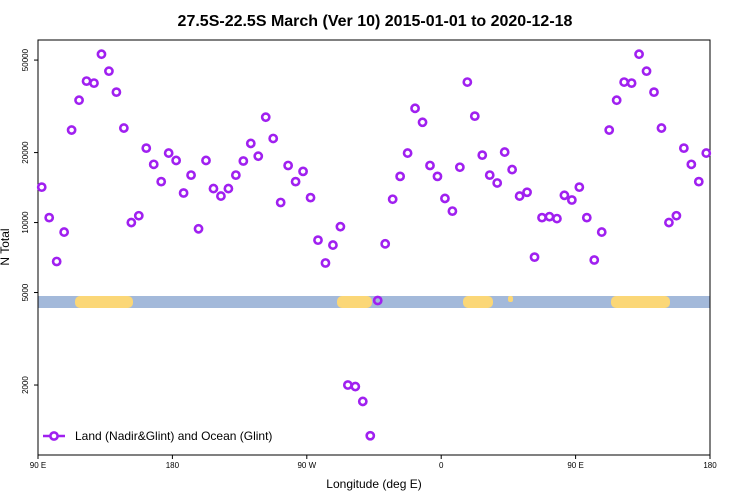  What do you see at coordinates (25, 152) in the screenshot?
I see `y-tick-label: 20000` at bounding box center [25, 152].